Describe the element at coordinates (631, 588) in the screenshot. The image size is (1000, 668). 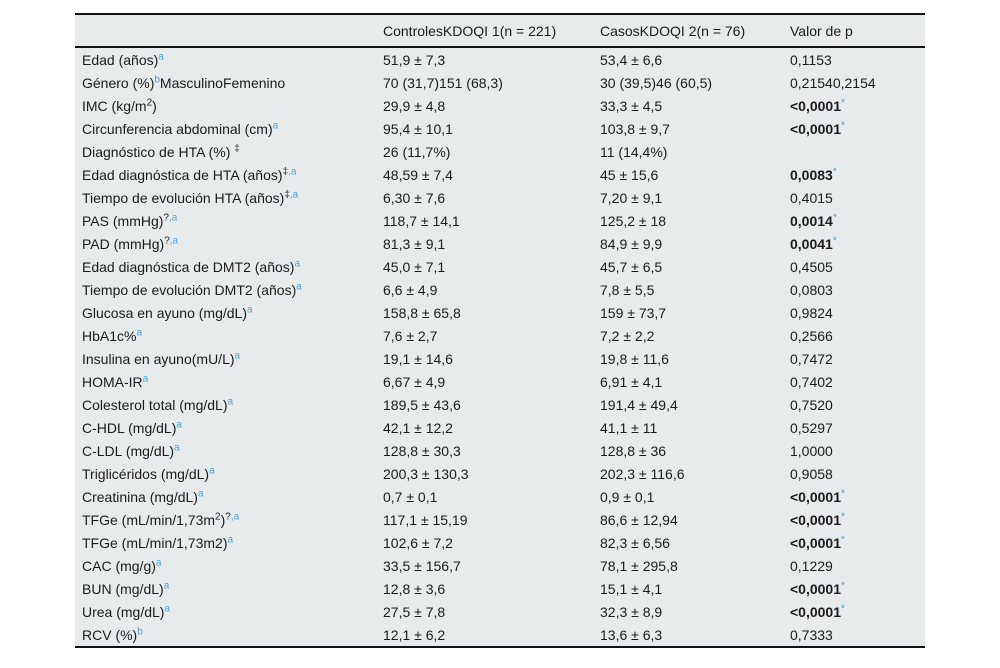
I see `casos-value: 15,1 ± 4,1` at that location.